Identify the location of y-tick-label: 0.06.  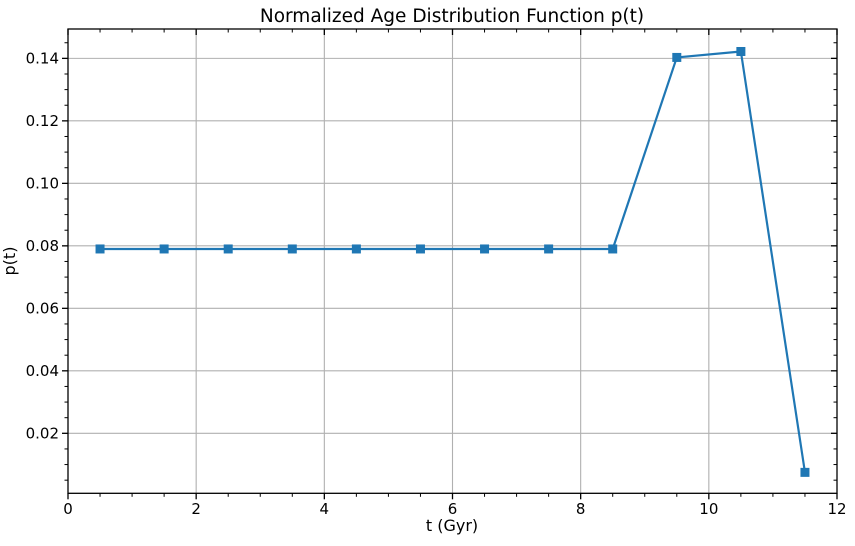
(42, 309).